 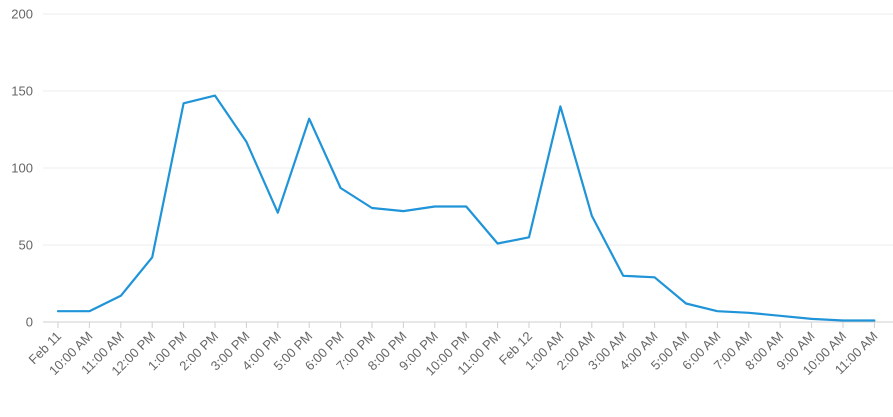 What do you see at coordinates (22, 14) in the screenshot?
I see `y-tick-label-200: 200` at bounding box center [22, 14].